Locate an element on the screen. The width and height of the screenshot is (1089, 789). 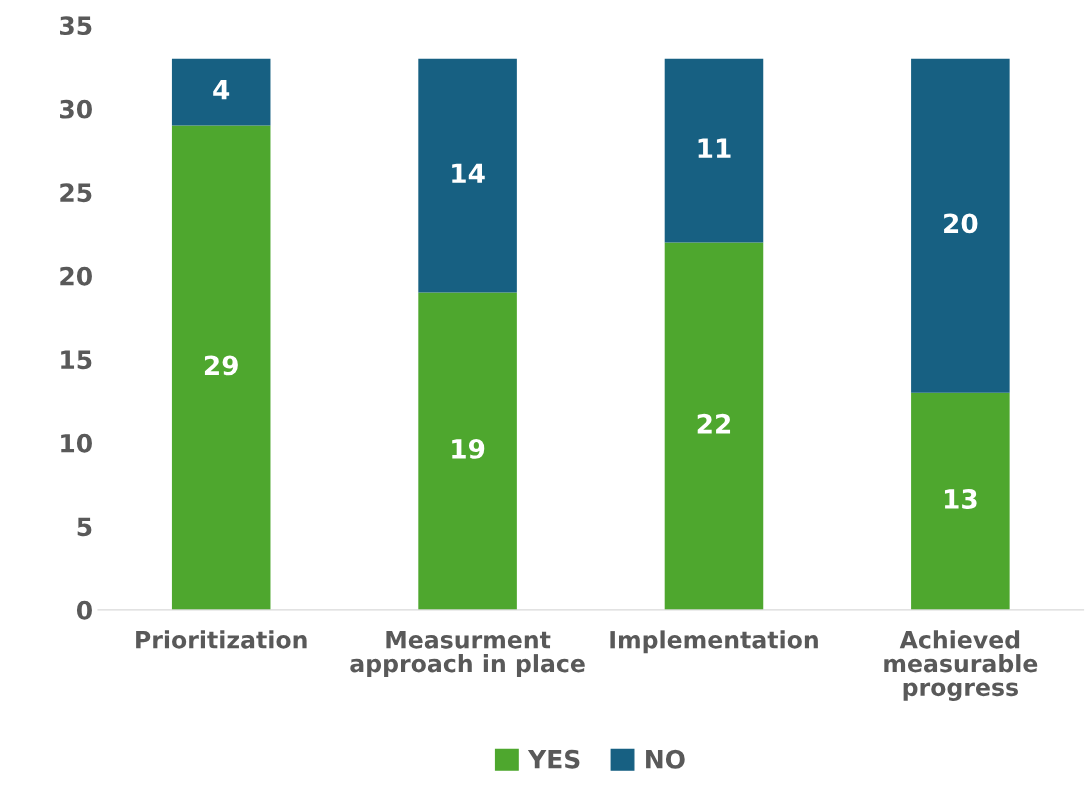
y-tick-label: 30 is located at coordinates (76, 109).